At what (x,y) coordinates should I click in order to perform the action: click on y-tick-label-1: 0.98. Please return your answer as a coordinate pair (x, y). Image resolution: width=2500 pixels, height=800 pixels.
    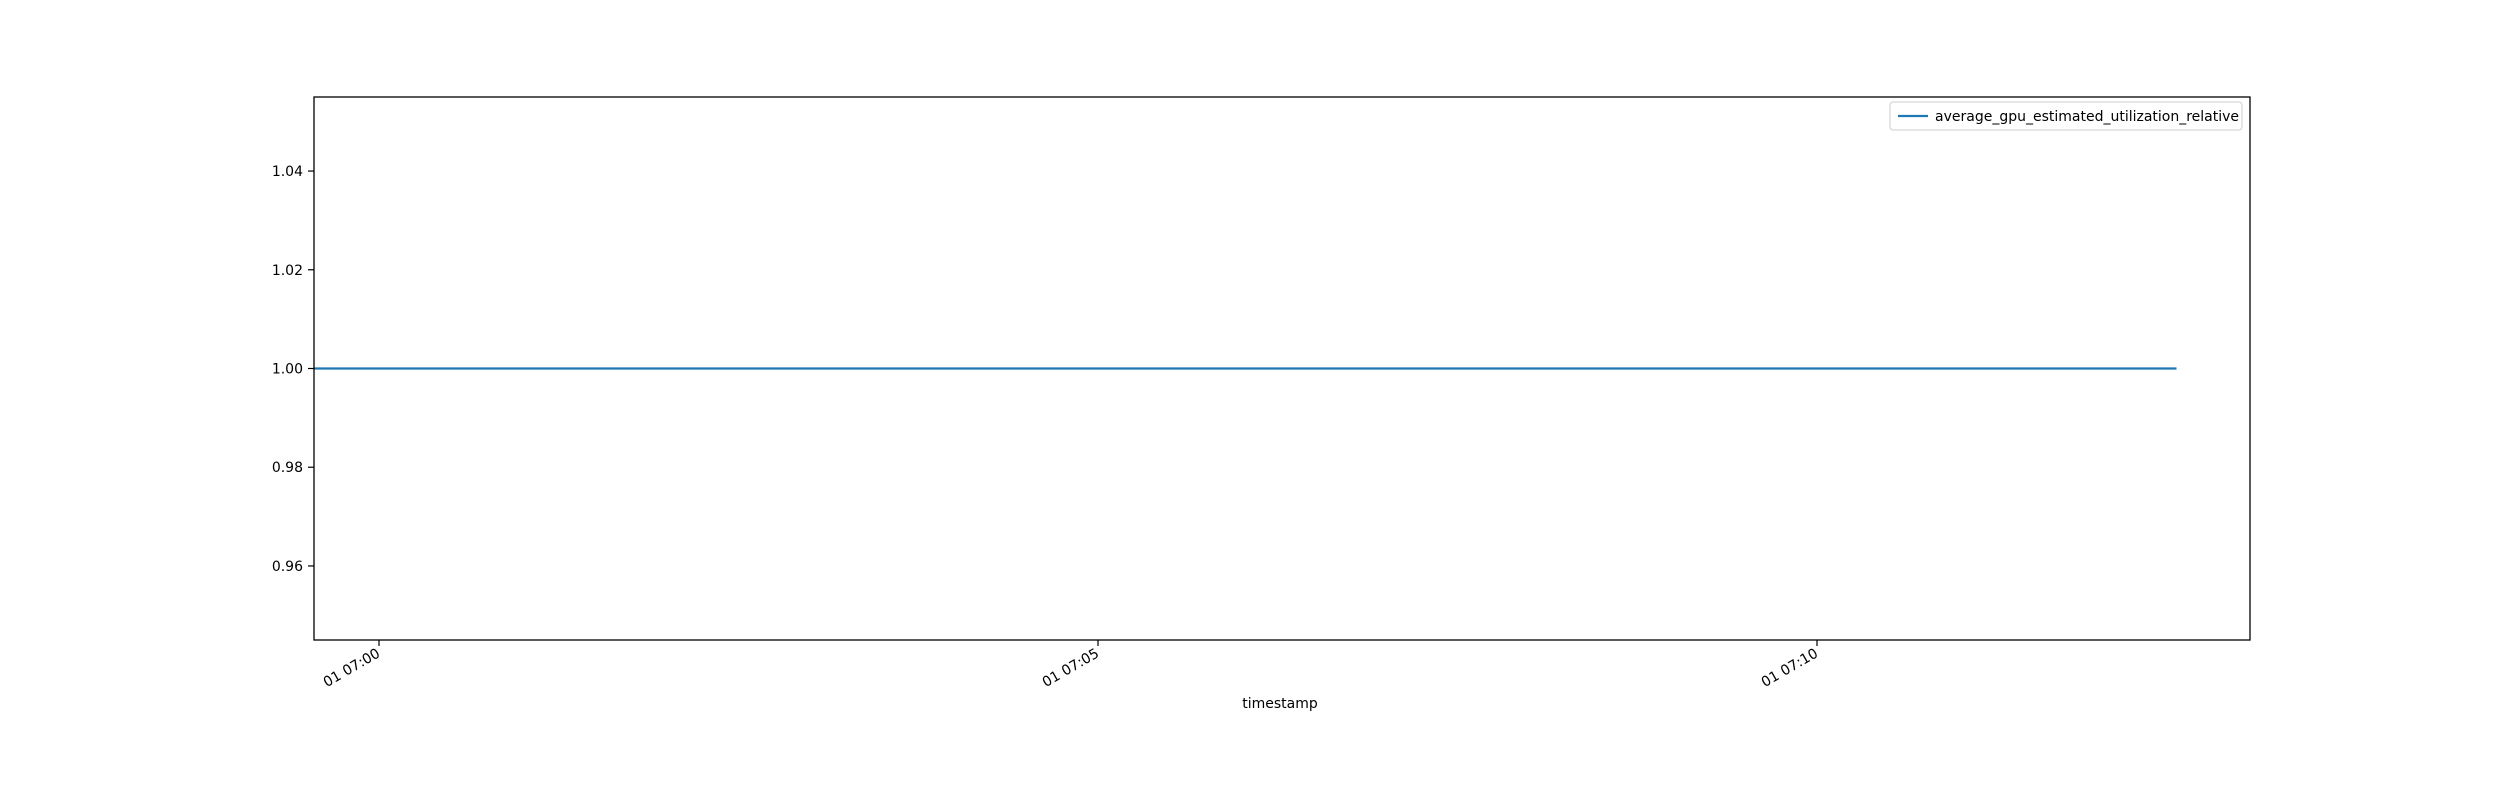
    Looking at the image, I should click on (287, 468).